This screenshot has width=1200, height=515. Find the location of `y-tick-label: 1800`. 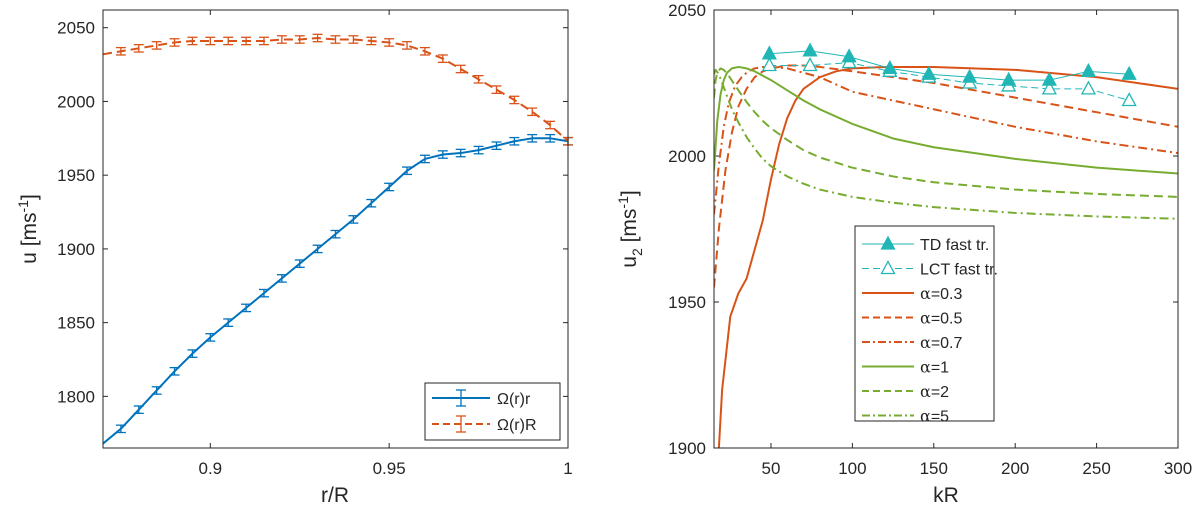

y-tick-label: 1800 is located at coordinates (76, 396).